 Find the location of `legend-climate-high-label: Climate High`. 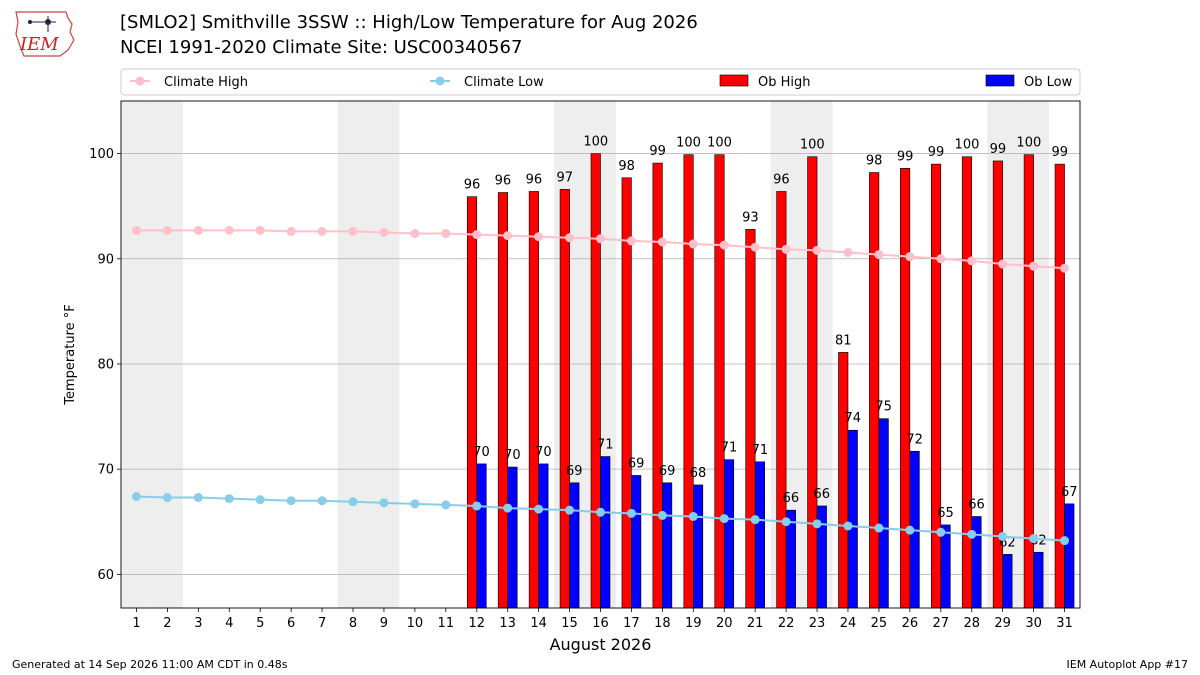

legend-climate-high-label: Climate High is located at coordinates (206, 82).